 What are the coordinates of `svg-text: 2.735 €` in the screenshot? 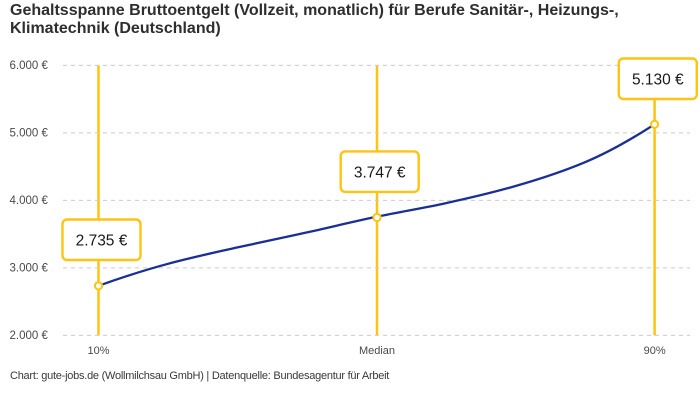 It's located at (102, 241).